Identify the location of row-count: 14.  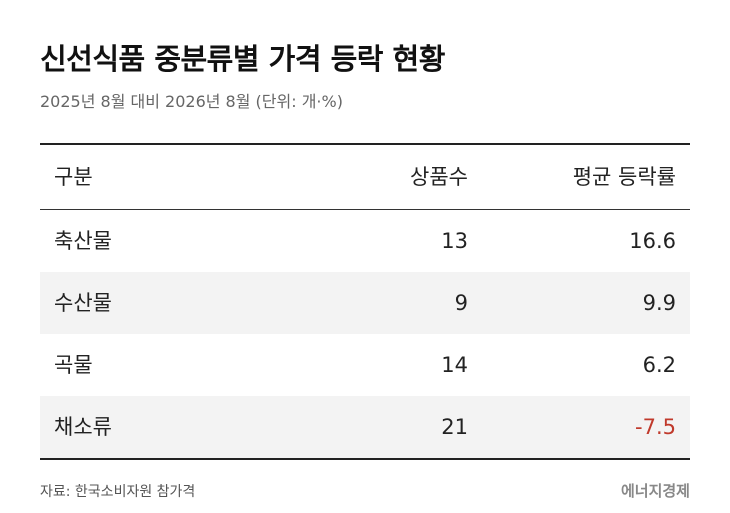
(454, 365).